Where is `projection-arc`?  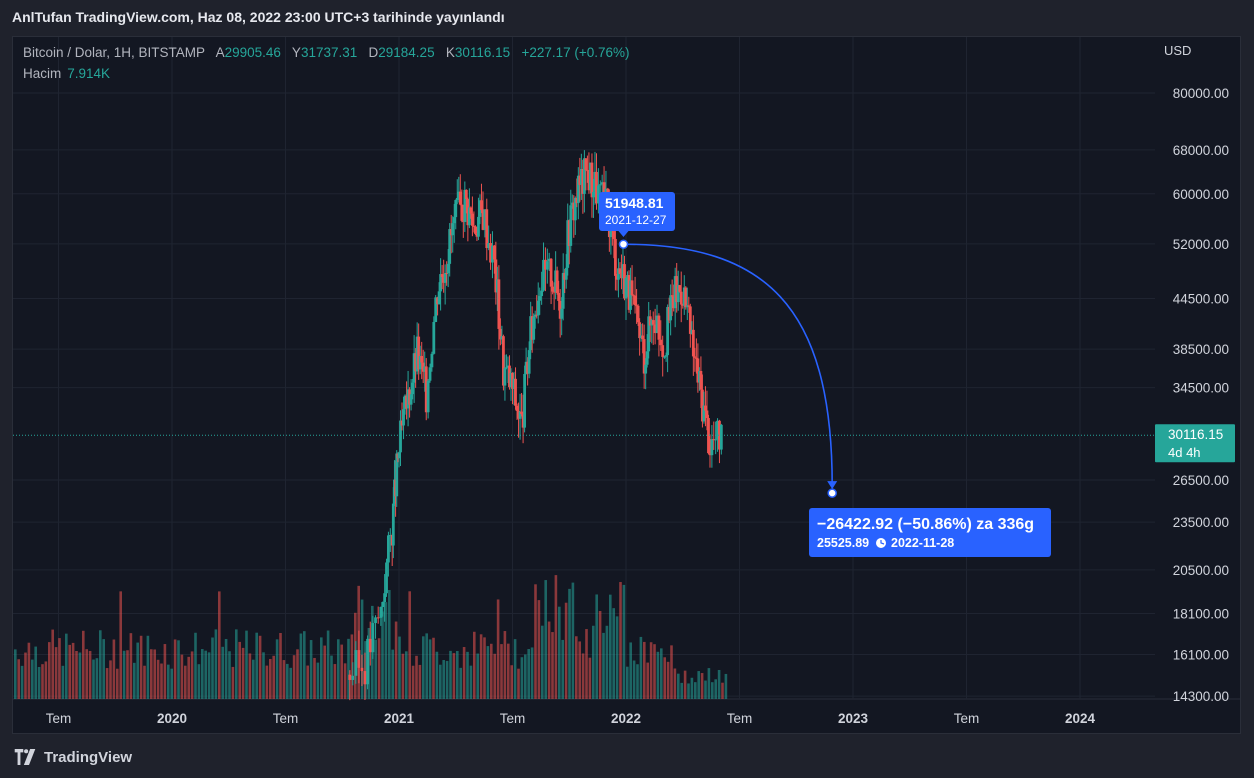 projection-arc is located at coordinates (728, 364).